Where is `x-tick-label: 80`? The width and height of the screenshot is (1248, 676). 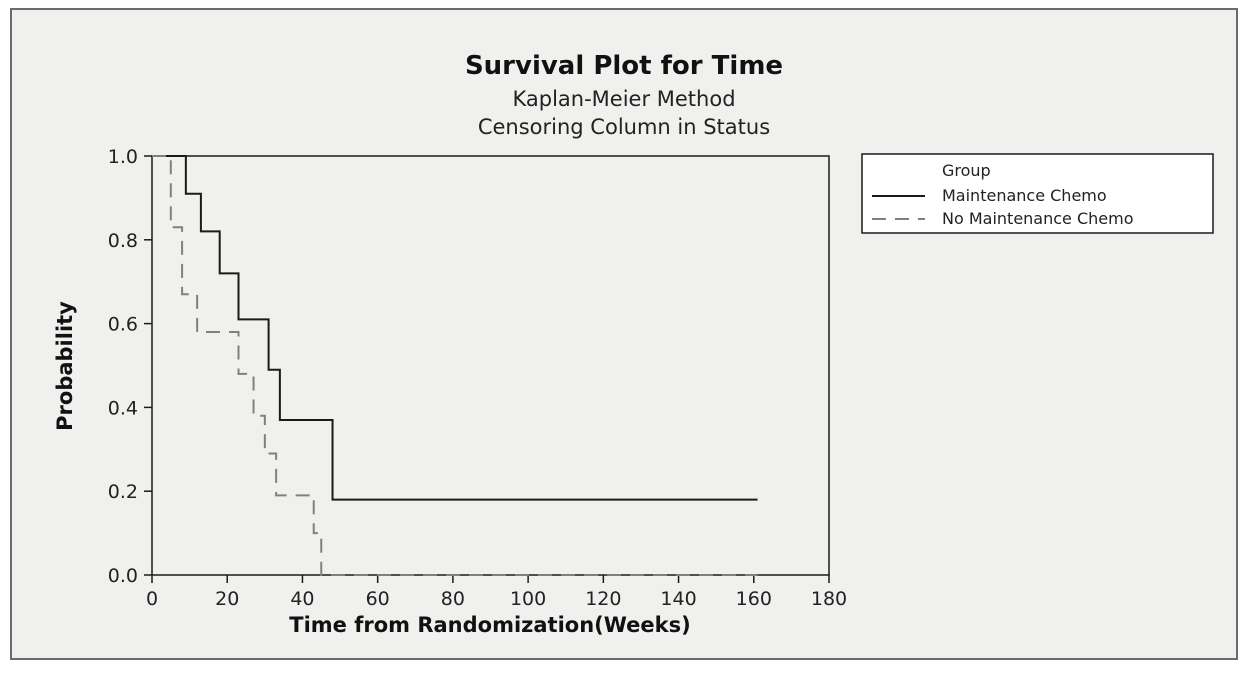 x-tick-label: 80 is located at coordinates (453, 599).